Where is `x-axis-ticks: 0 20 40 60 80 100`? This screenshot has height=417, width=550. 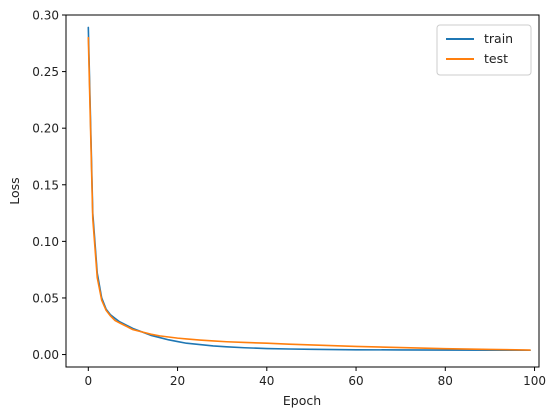 x-axis-ticks: 0 20 40 60 80 100 is located at coordinates (315, 377).